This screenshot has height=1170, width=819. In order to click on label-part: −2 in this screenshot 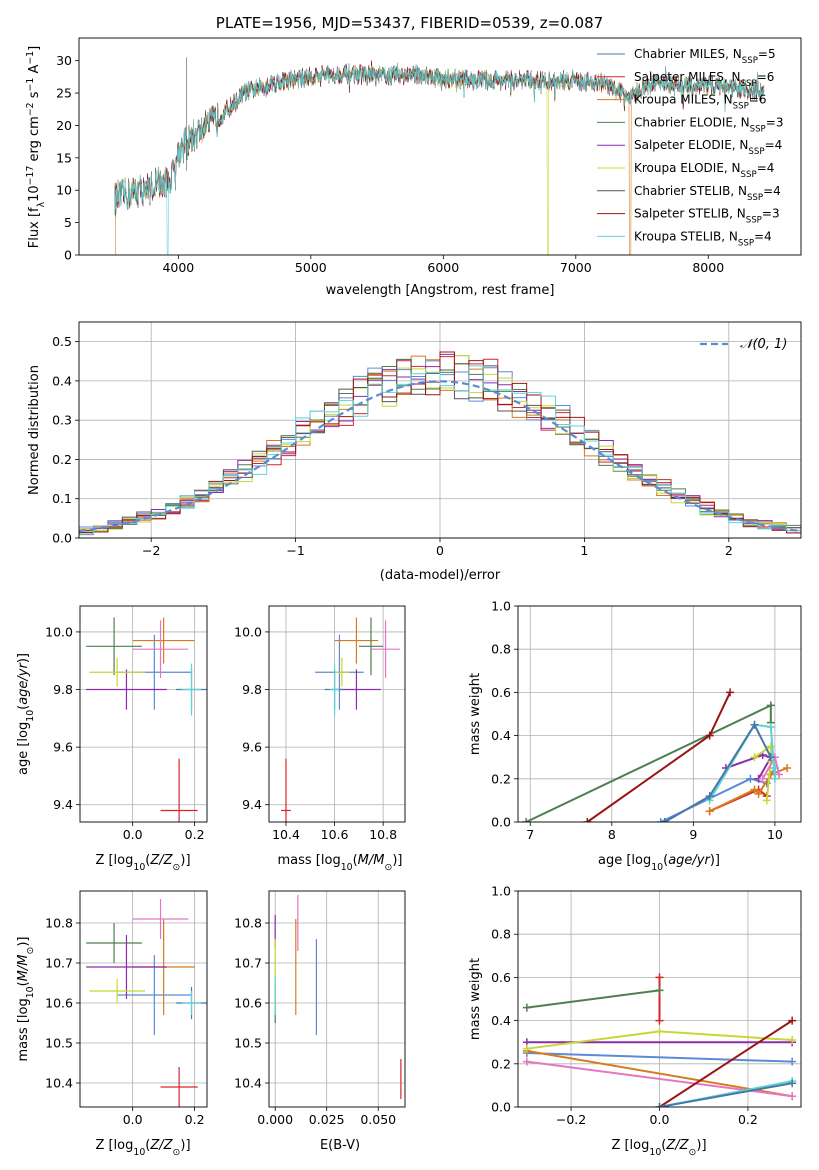, I will do `click(30, 109)`.